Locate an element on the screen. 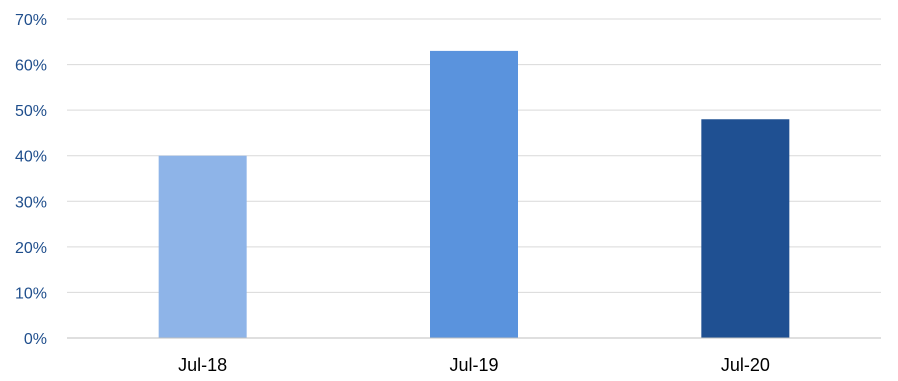  y-tick-label: 40% is located at coordinates (31, 157).